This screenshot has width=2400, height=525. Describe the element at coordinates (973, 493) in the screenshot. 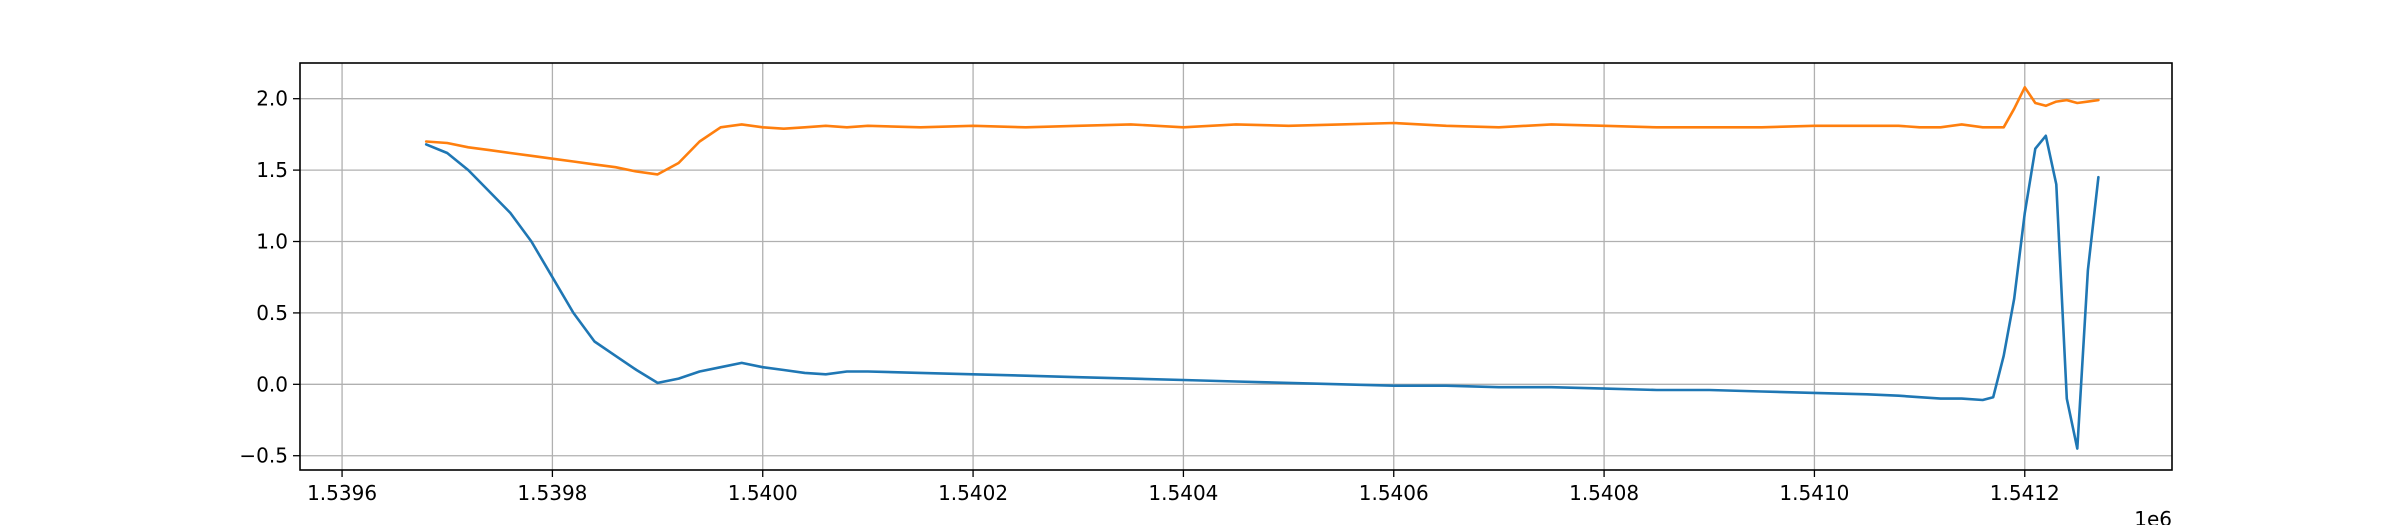

I see `x-tick-label: 1.5402` at that location.